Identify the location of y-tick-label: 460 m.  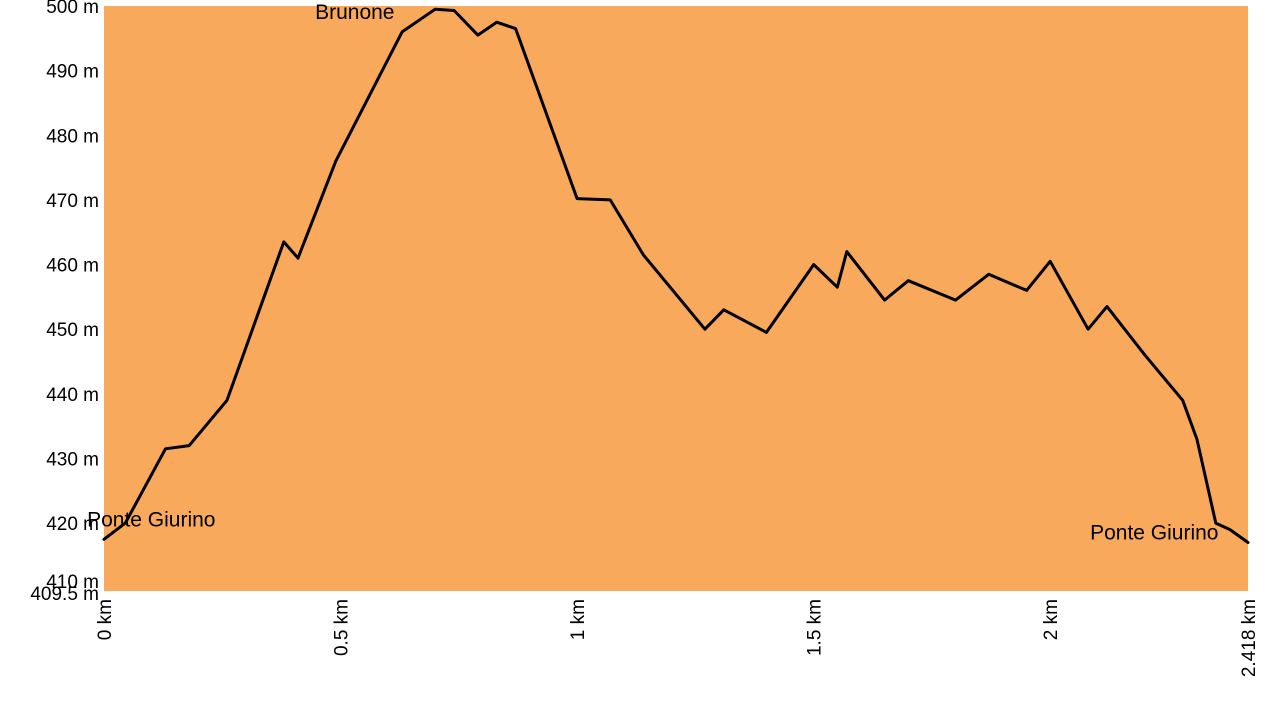
(72, 266).